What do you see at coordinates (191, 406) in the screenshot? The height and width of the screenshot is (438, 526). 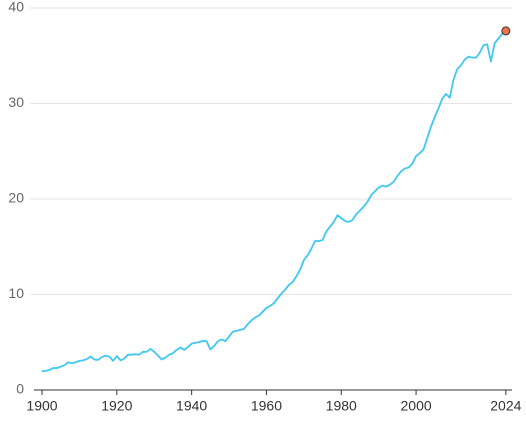 I see `x-tick-label: 1940` at bounding box center [191, 406].